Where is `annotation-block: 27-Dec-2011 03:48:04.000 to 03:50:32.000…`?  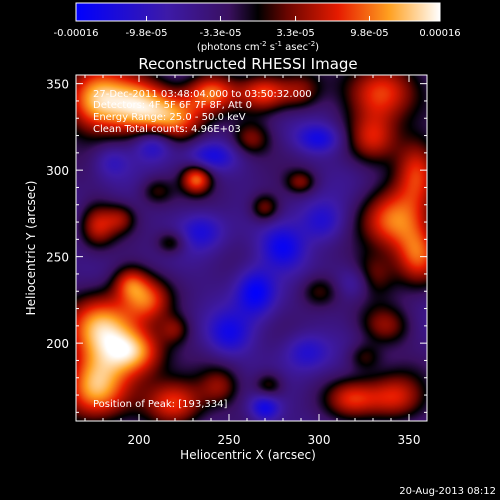 annotation-block: 27-Dec-2011 03:48:04.000 to 03:50:32.000… is located at coordinates (202, 112).